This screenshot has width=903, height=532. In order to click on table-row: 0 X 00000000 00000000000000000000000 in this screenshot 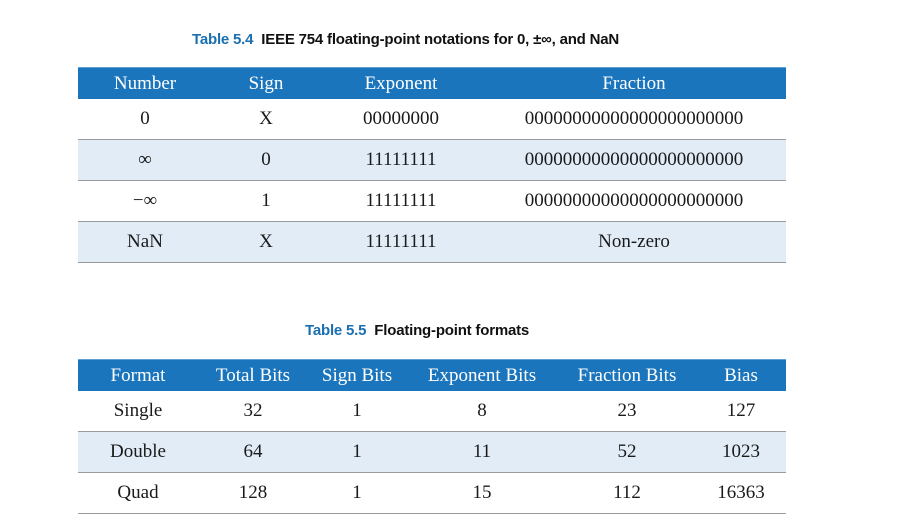, I will do `click(432, 119)`.